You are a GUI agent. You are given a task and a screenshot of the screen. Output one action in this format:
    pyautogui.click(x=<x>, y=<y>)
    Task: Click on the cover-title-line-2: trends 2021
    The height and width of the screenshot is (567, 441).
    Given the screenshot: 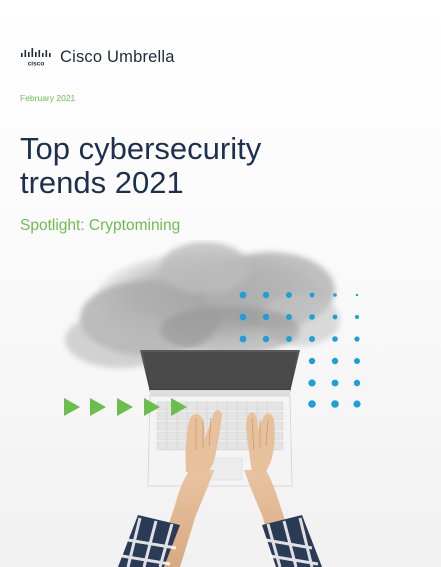 What is the action you would take?
    pyautogui.click(x=102, y=182)
    